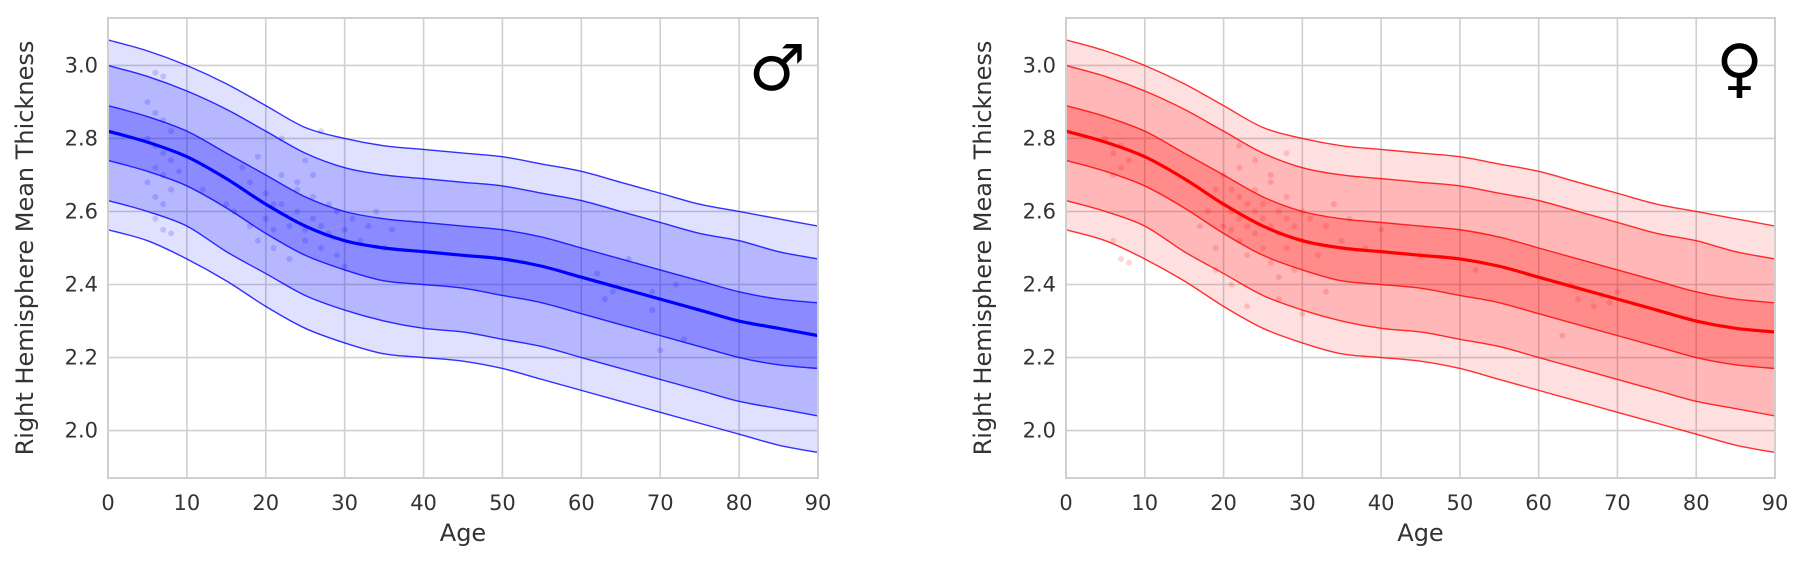 The image size is (1802, 567). What do you see at coordinates (81, 65) in the screenshot?
I see `y-tick-label: 3.0` at bounding box center [81, 65].